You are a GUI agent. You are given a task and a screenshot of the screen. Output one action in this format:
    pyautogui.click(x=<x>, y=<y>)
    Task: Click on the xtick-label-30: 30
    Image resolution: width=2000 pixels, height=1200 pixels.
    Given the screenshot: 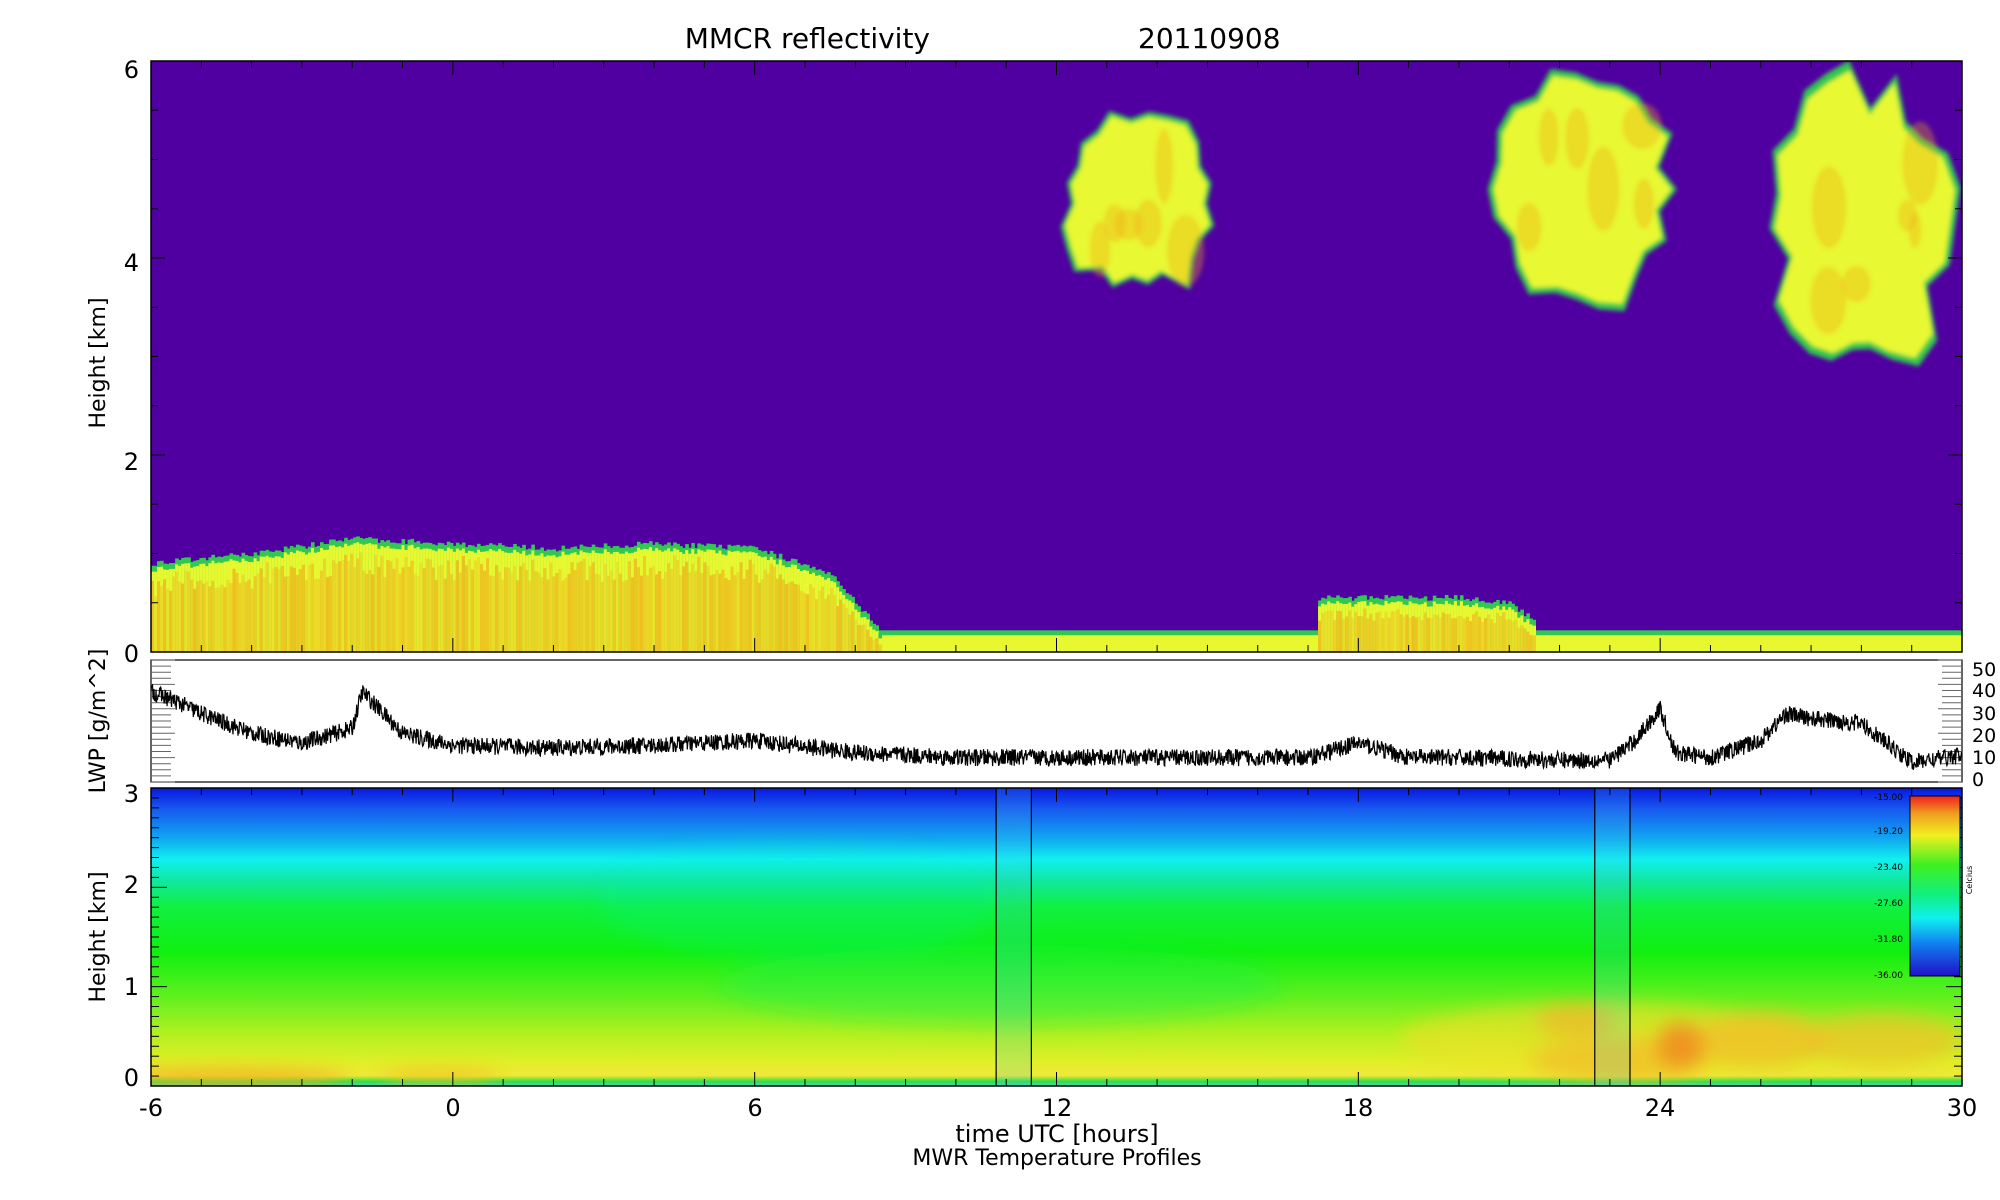 What is the action you would take?
    pyautogui.click(x=1962, y=1108)
    